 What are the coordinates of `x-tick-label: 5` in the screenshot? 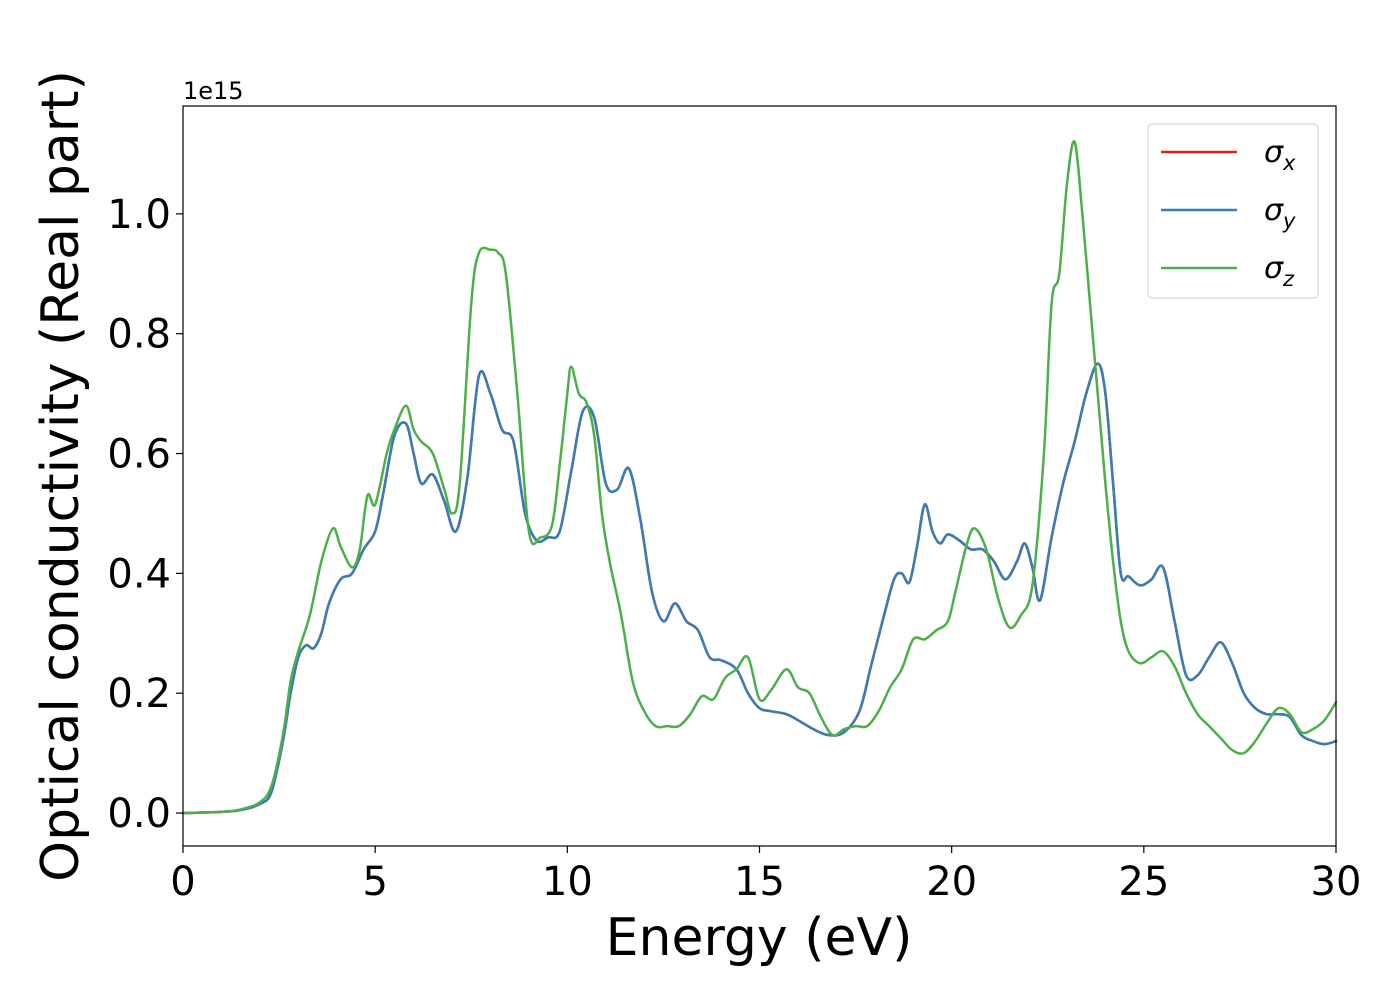 It's located at (374, 882).